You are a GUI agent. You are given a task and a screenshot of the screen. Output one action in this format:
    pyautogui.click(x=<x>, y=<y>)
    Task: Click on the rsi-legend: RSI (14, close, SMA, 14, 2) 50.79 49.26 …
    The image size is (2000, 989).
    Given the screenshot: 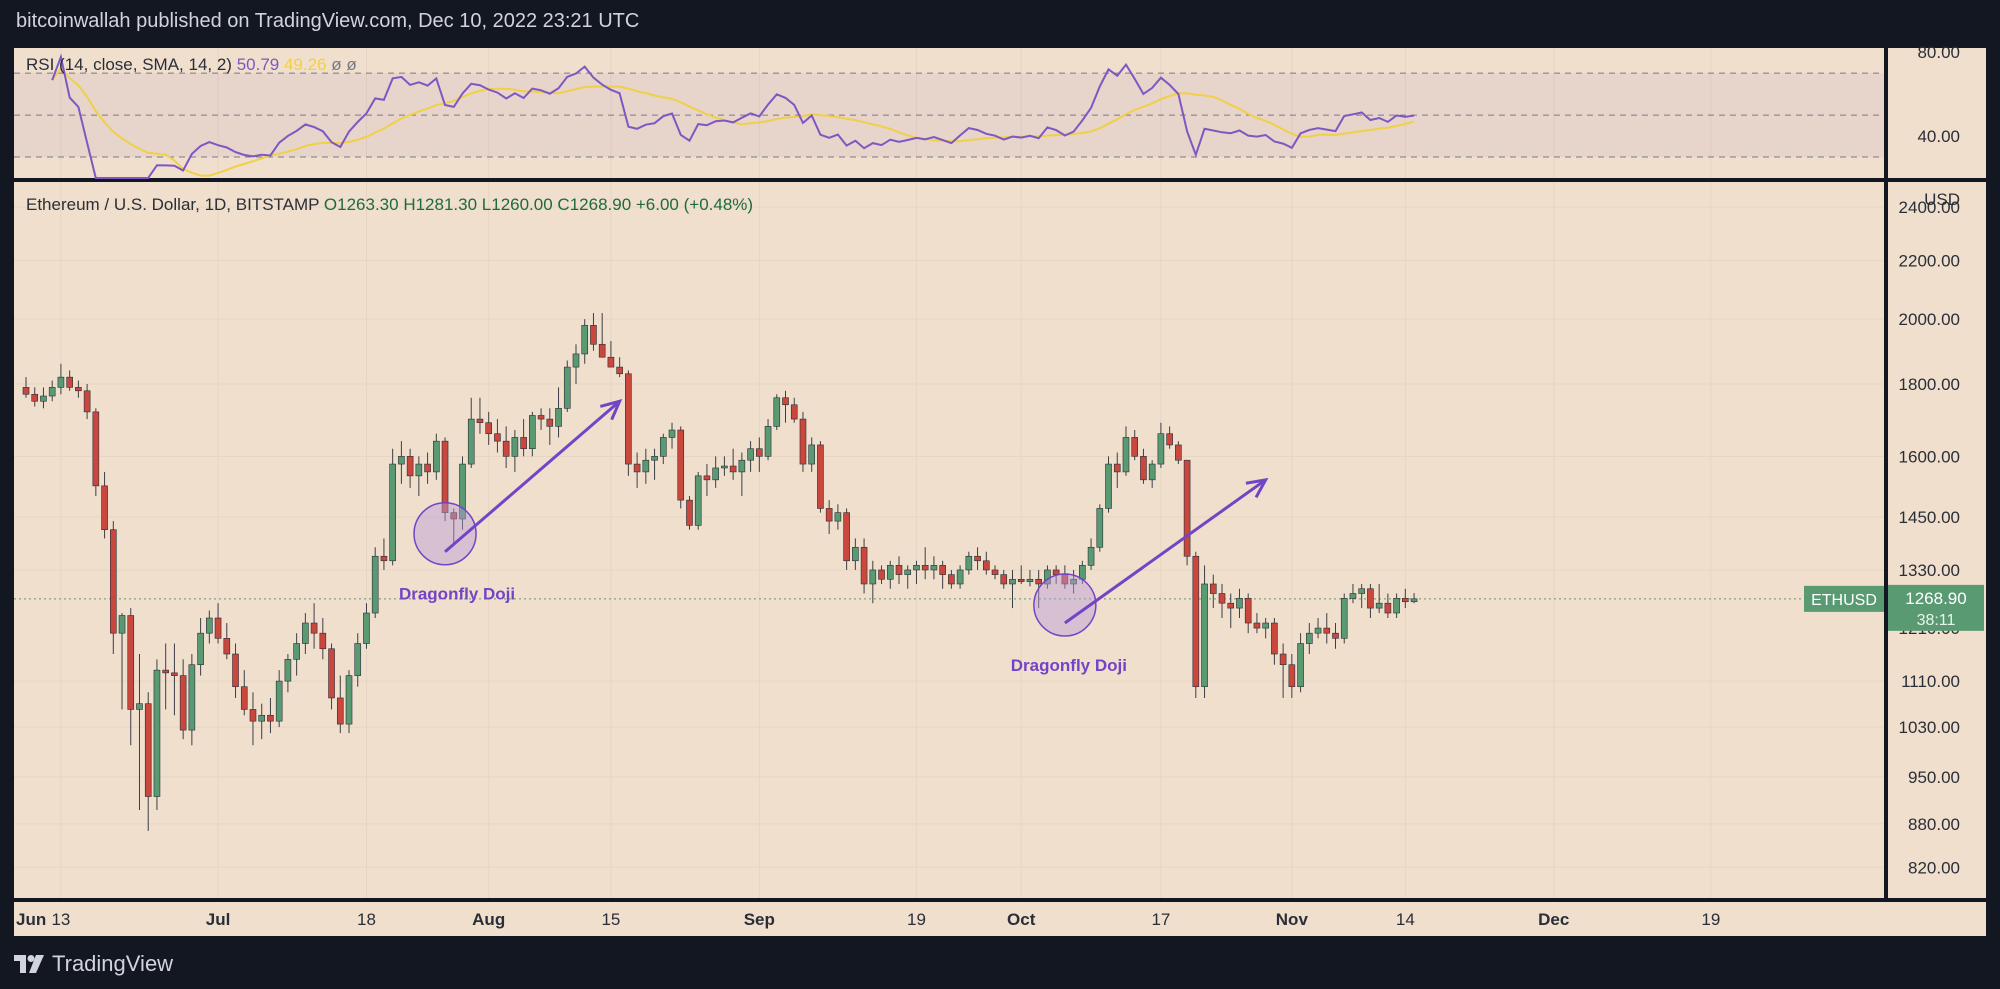 What is the action you would take?
    pyautogui.click(x=191, y=64)
    